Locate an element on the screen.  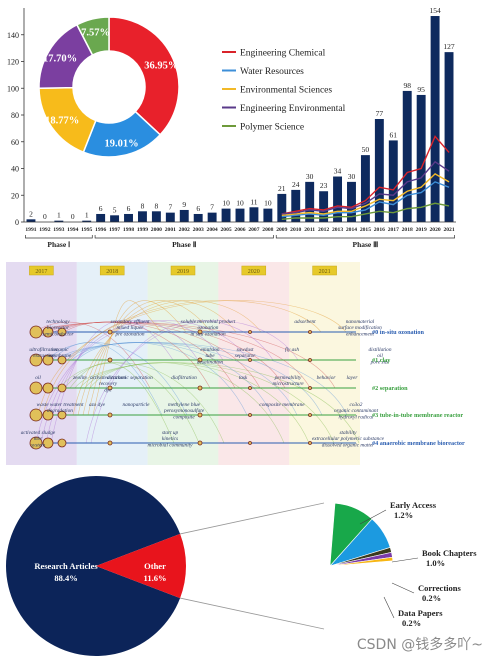
keyword-label: ultrasonic separation is located at coordinates (130, 378).